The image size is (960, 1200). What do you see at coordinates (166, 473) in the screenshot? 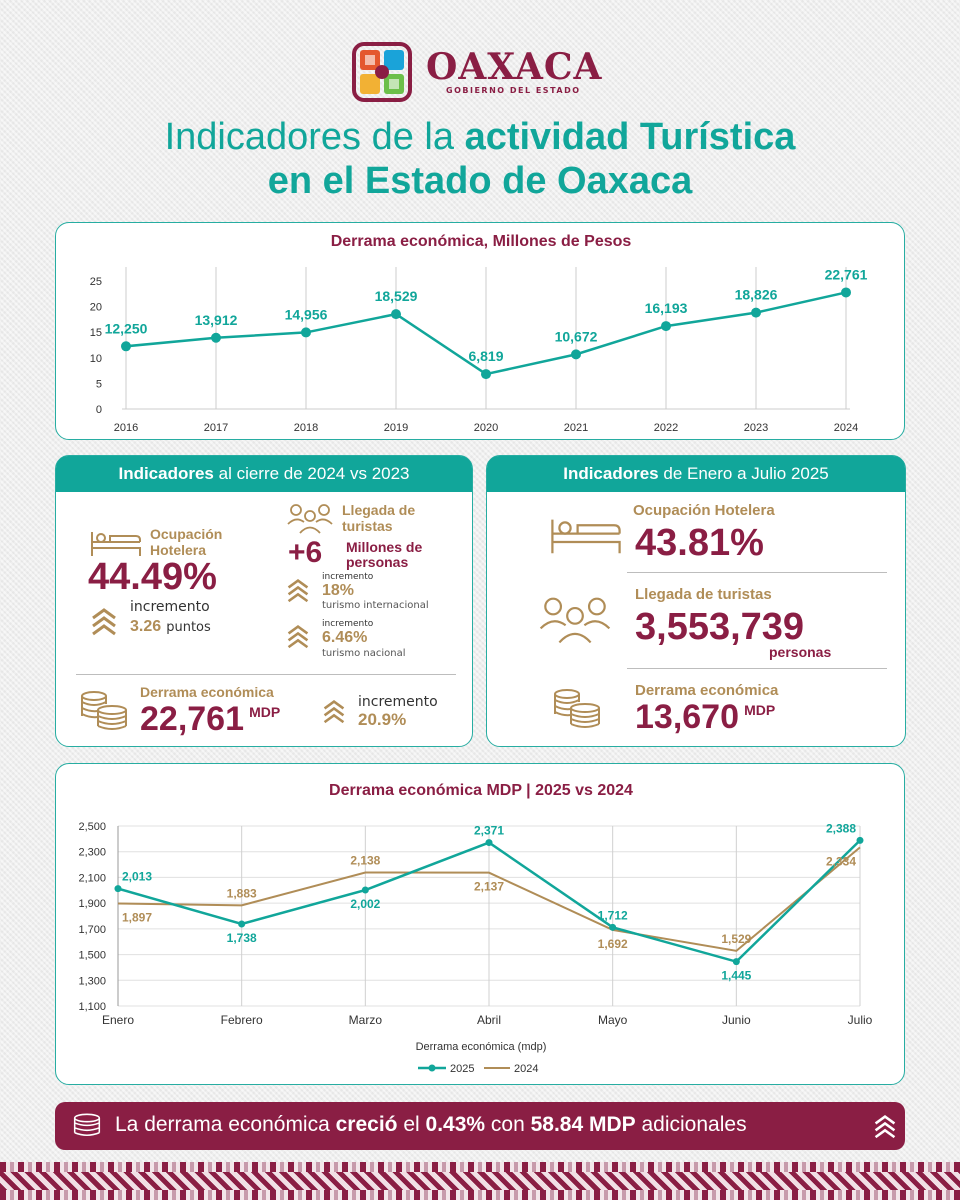
I see `indicators-2024-header-bold: Indicadores` at bounding box center [166, 473].